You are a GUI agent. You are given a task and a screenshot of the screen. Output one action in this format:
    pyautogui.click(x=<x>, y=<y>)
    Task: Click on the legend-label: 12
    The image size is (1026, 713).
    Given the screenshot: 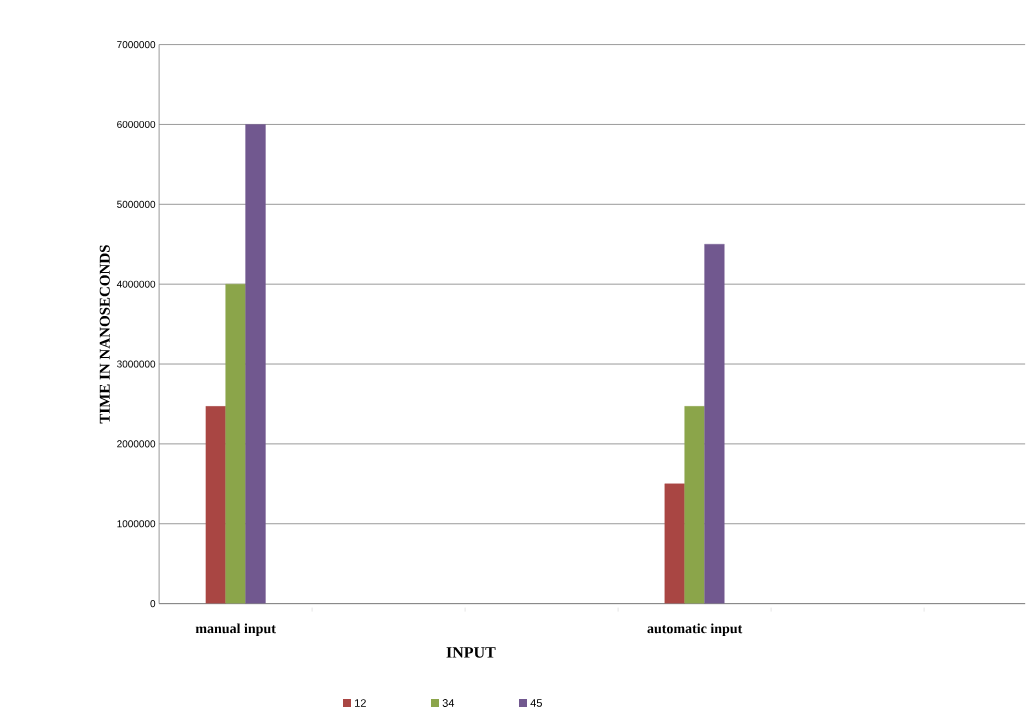 What is the action you would take?
    pyautogui.click(x=360, y=703)
    